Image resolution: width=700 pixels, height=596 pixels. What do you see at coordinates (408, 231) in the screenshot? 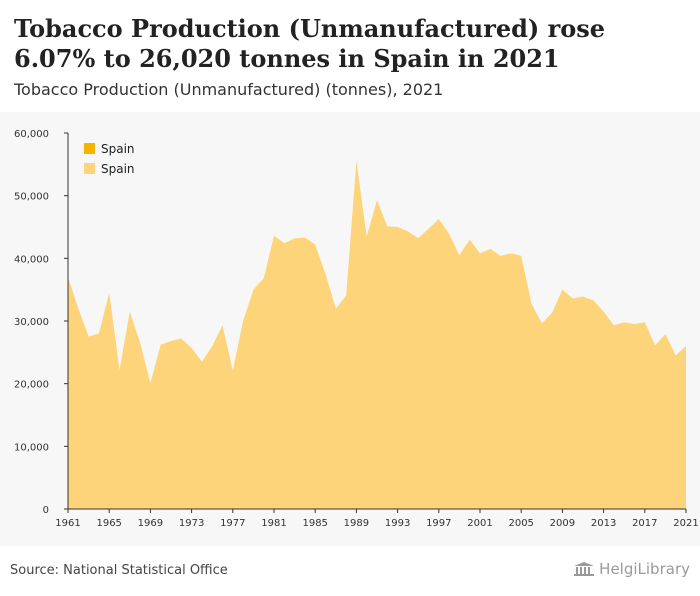
I see `data-point-1994` at bounding box center [408, 231].